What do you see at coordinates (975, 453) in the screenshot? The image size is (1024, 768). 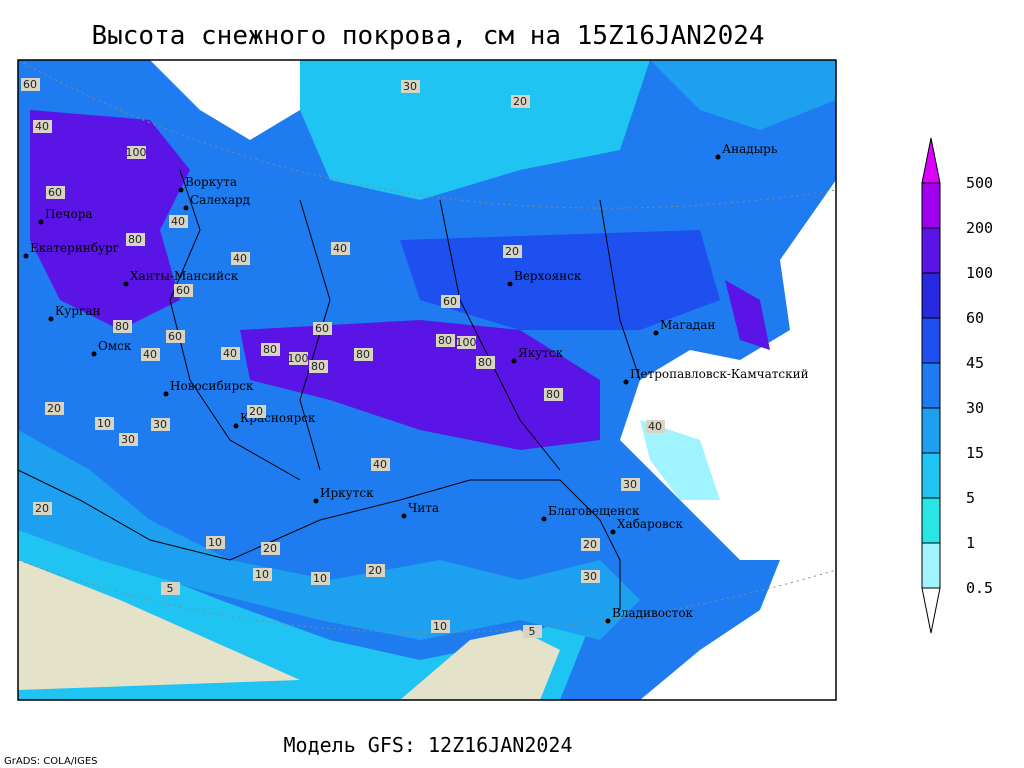 I see `legend-label: 15` at bounding box center [975, 453].